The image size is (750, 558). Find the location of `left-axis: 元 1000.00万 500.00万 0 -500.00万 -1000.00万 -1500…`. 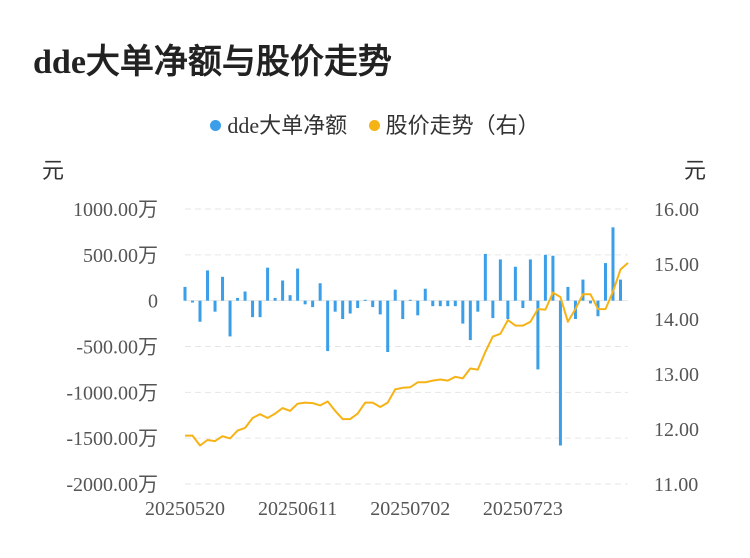

left-axis: 元 1000.00万 500.00万 0 -500.00万 -1000.00万 -1500… is located at coordinates (100, 327).